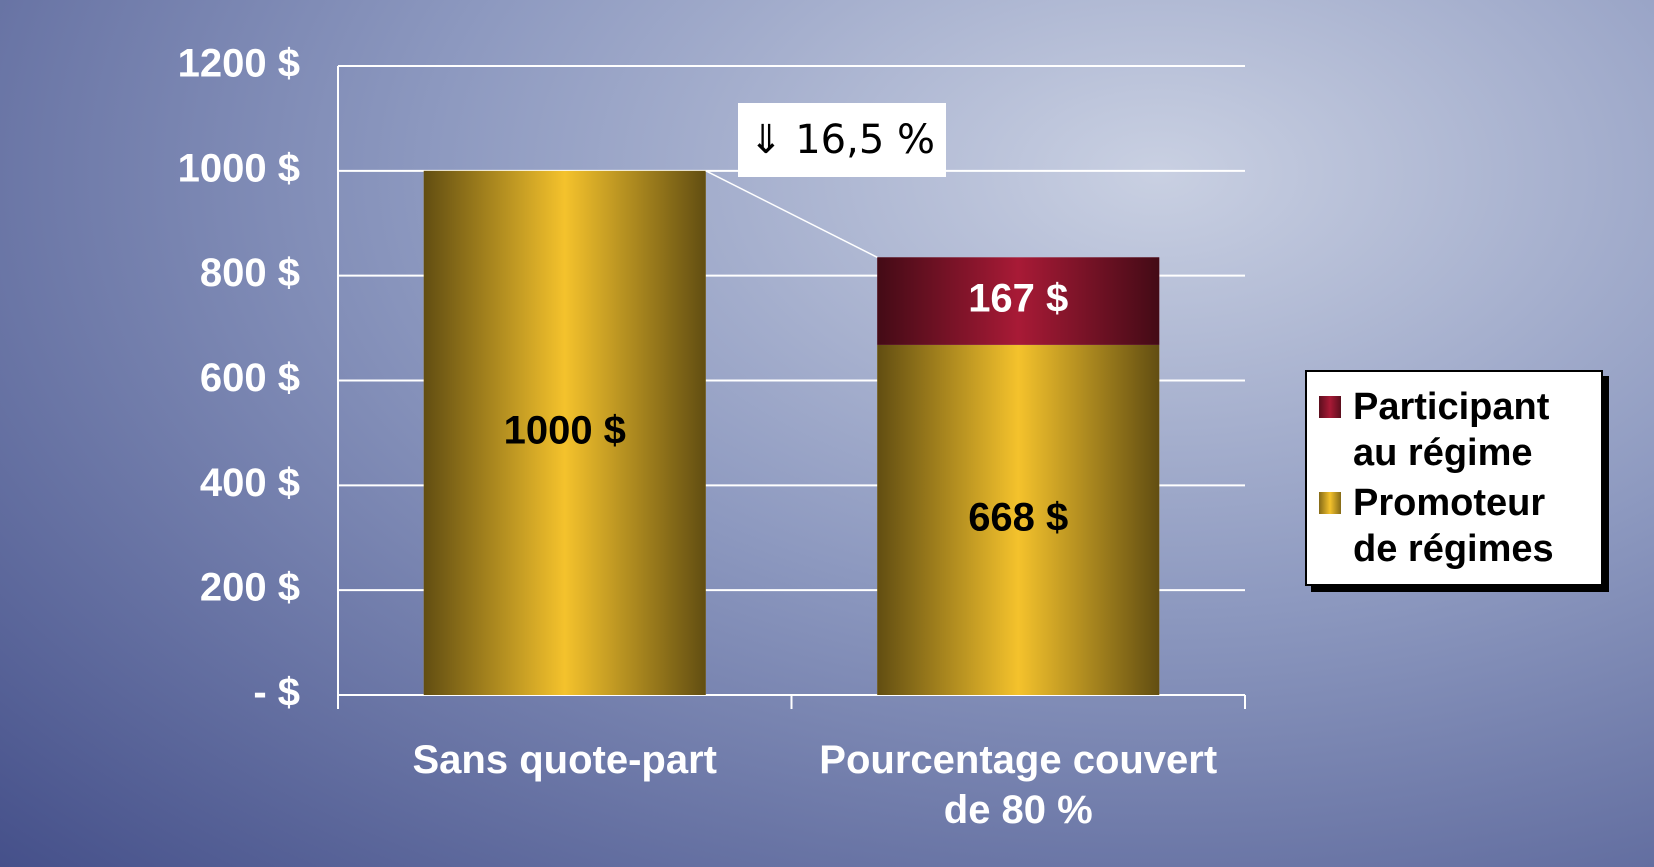  What do you see at coordinates (564, 760) in the screenshot?
I see `x-tick-label: Sans quote-part` at bounding box center [564, 760].